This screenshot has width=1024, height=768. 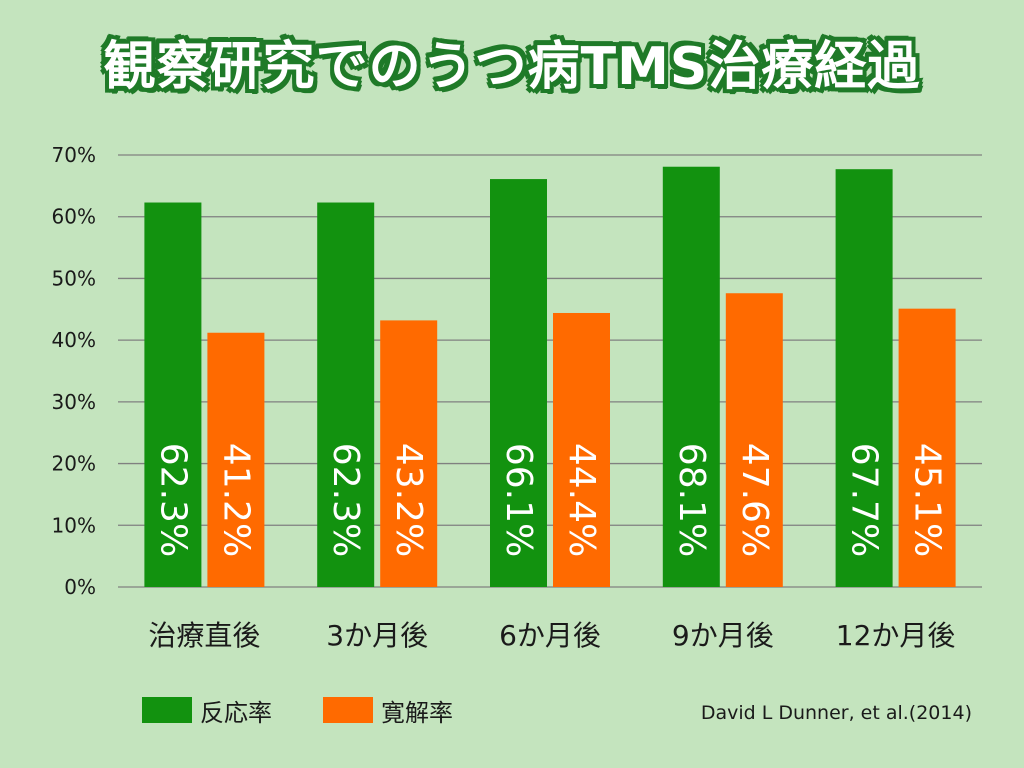 What do you see at coordinates (348, 710) in the screenshot?
I see `legend-swatch-remission` at bounding box center [348, 710].